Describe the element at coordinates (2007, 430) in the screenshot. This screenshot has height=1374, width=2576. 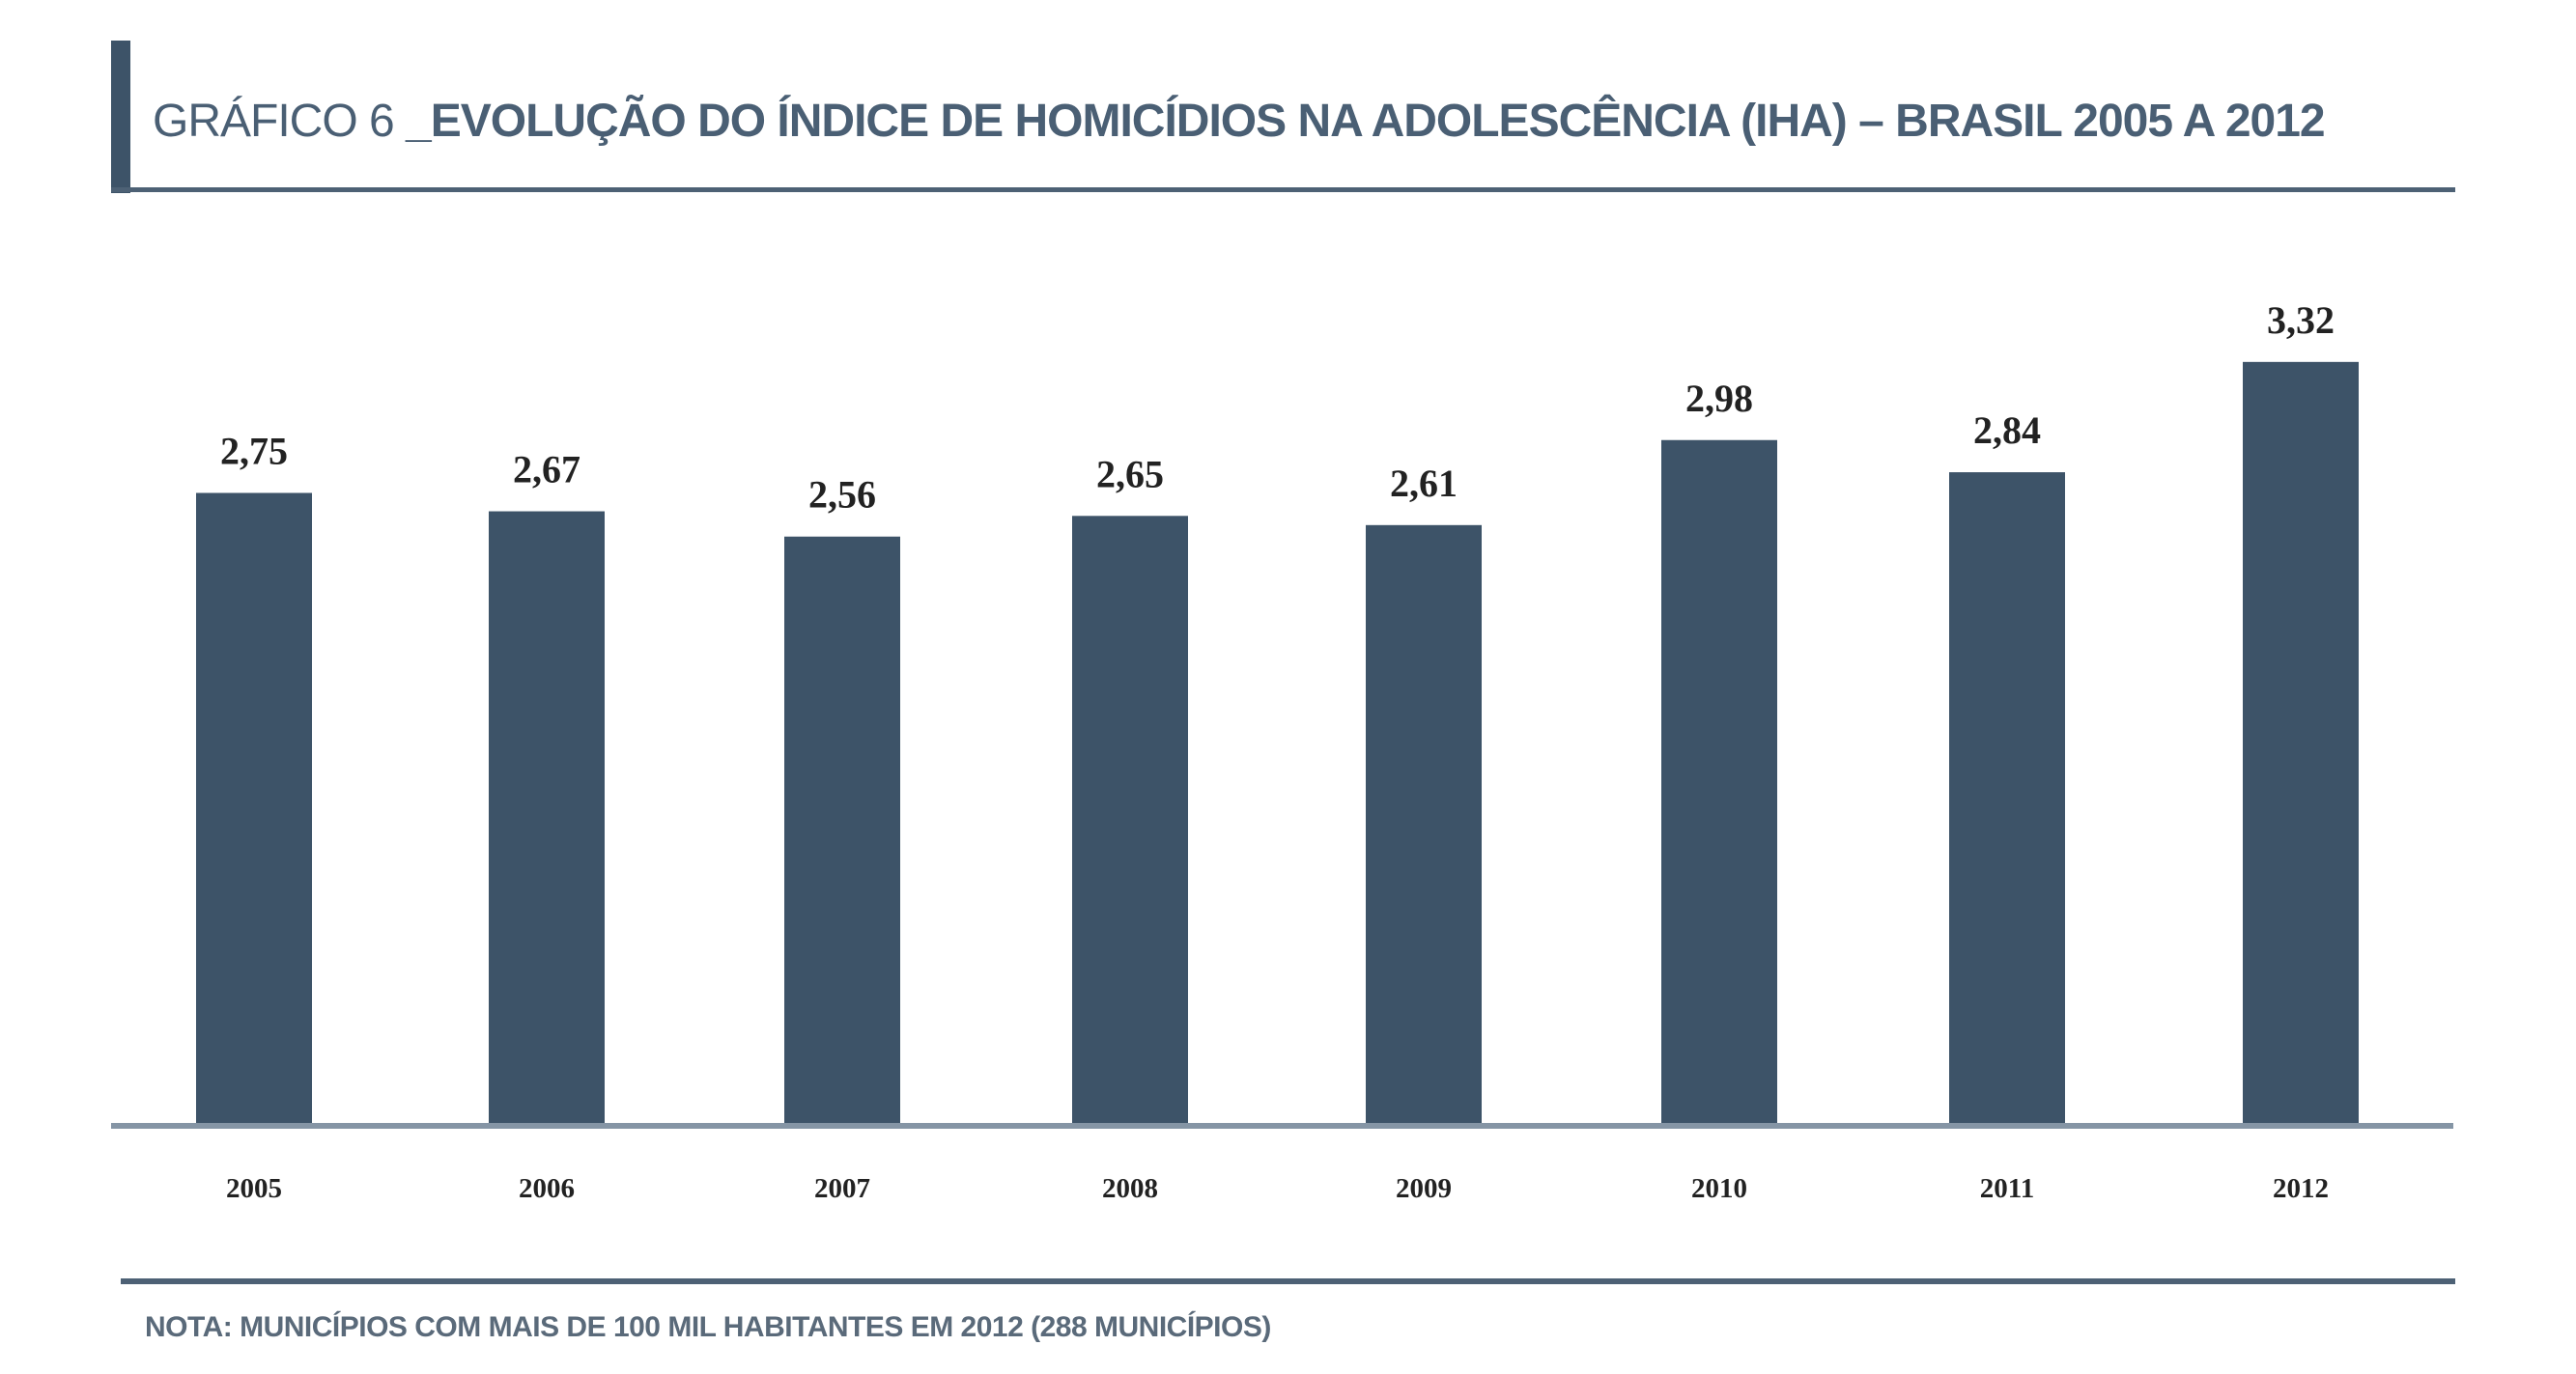
I see `value-label-2011: 2,84` at that location.